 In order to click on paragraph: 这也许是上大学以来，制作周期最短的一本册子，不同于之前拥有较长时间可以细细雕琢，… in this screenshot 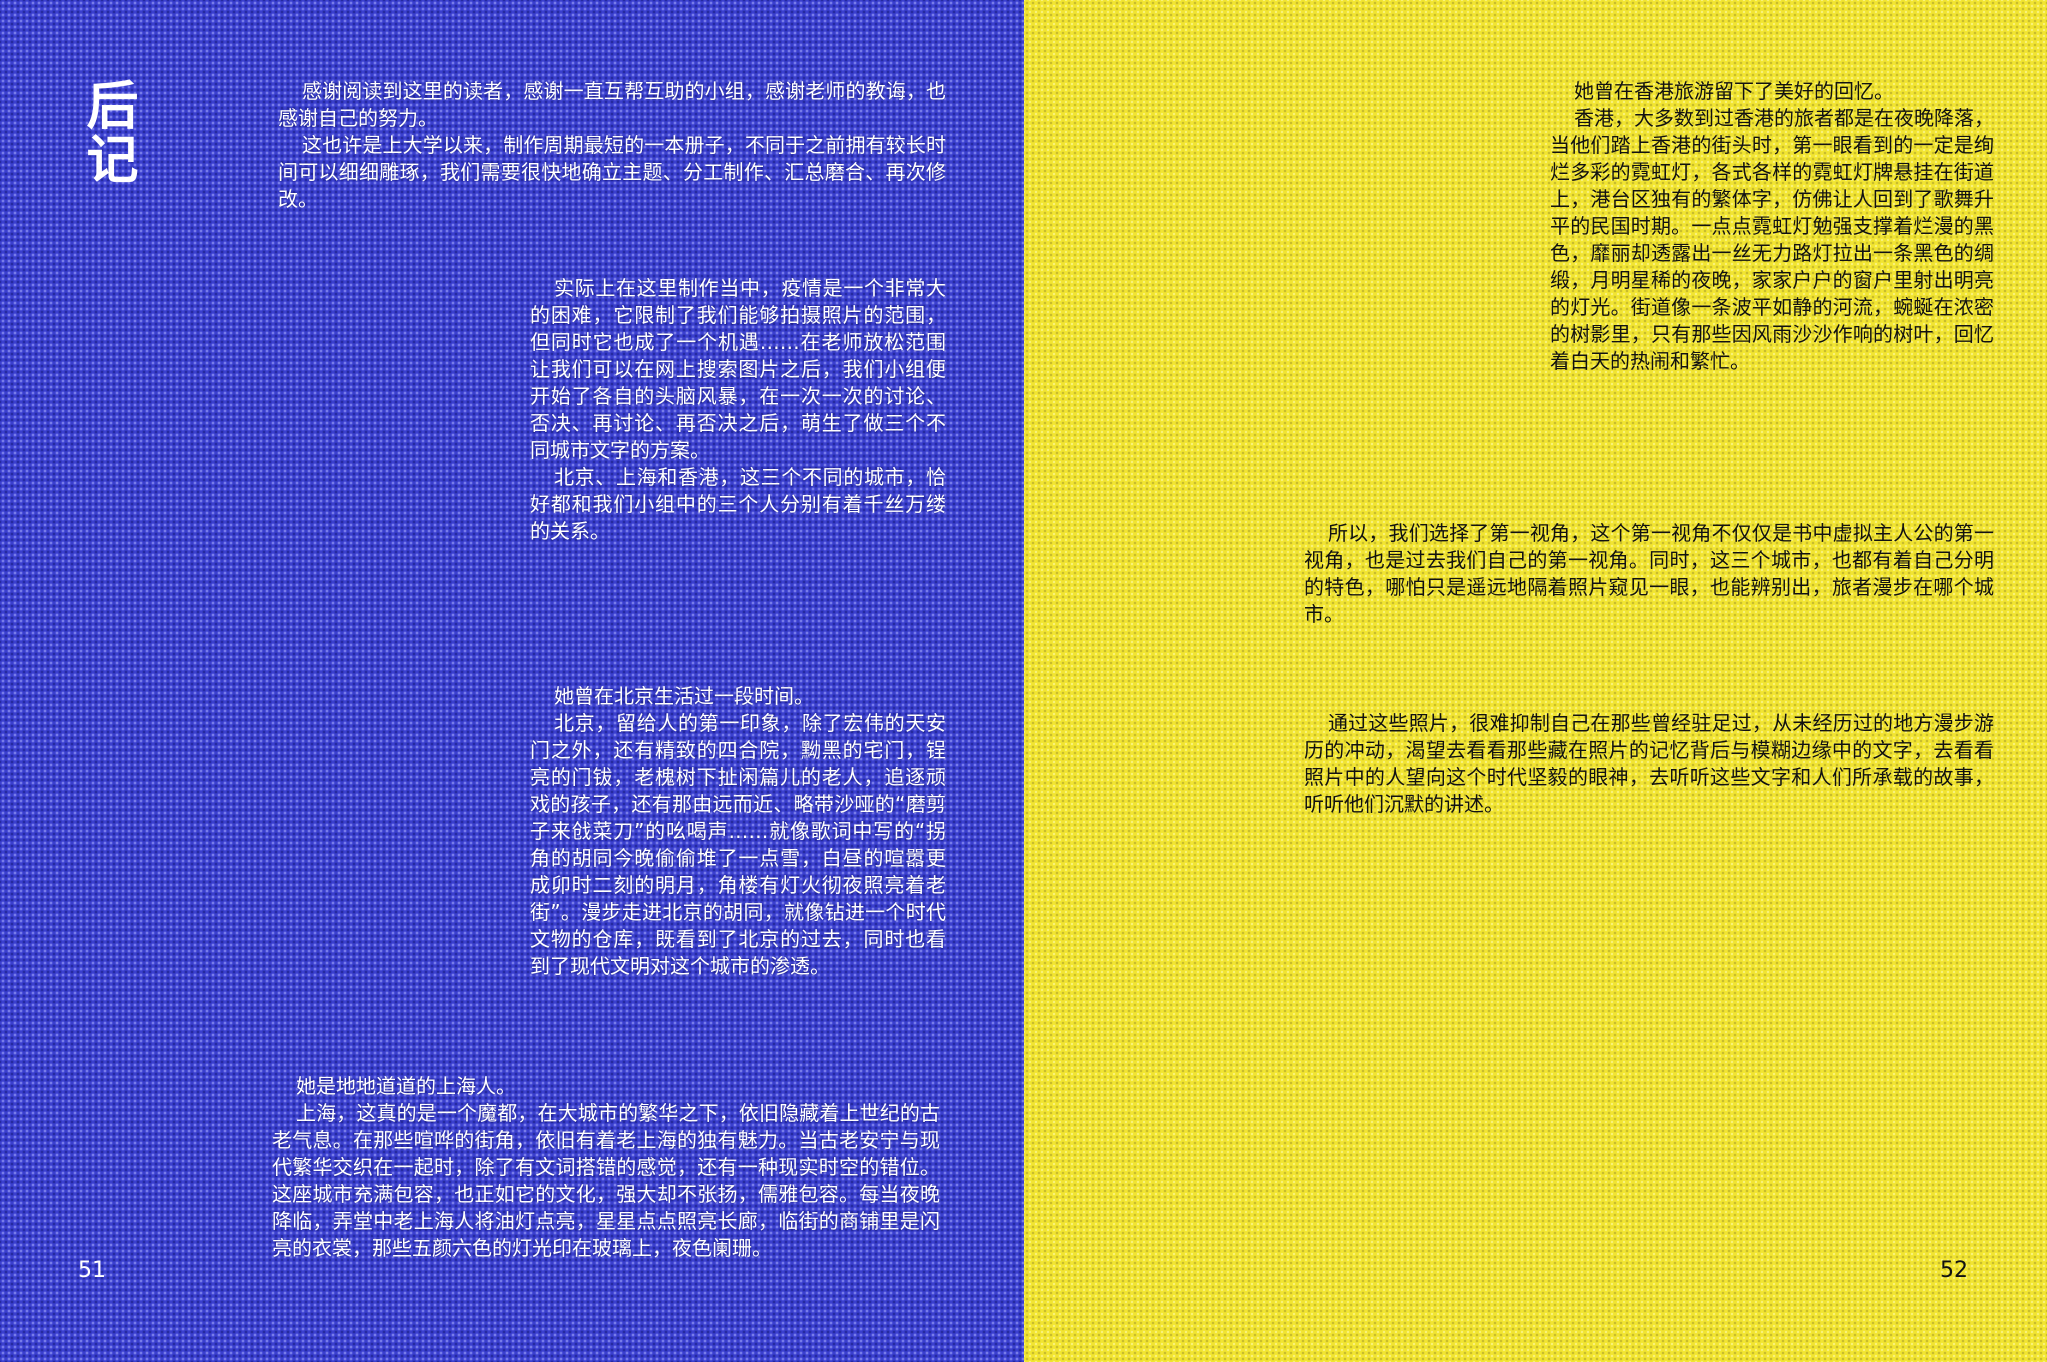, I will do `click(612, 172)`.